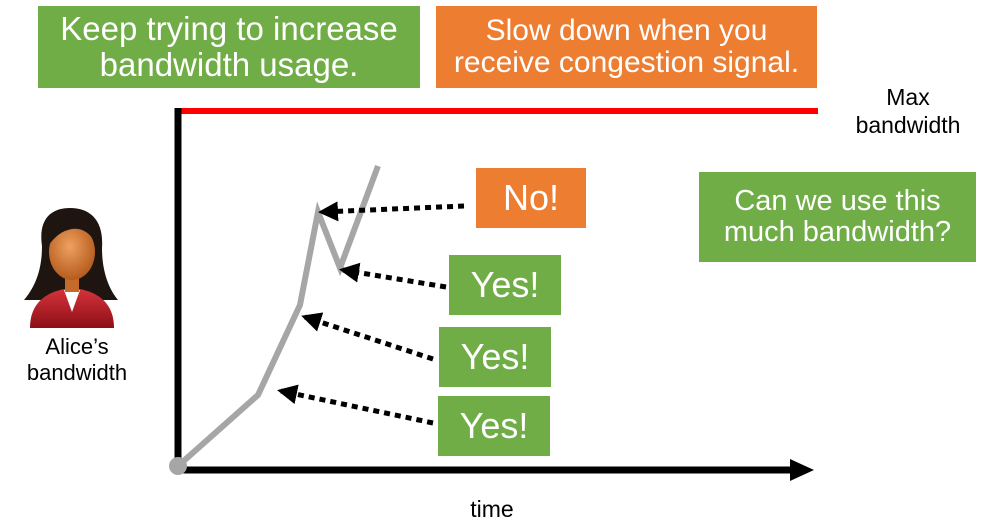 The height and width of the screenshot is (531, 1002). Describe the element at coordinates (492, 509) in the screenshot. I see `time-axis-label: time` at that location.